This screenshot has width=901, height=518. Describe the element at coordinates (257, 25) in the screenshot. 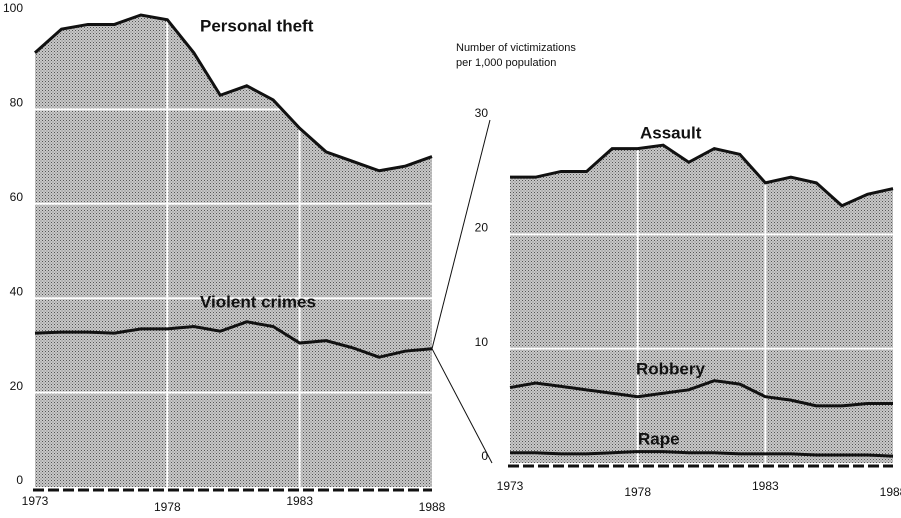

I see `series-label: Personal theft` at that location.